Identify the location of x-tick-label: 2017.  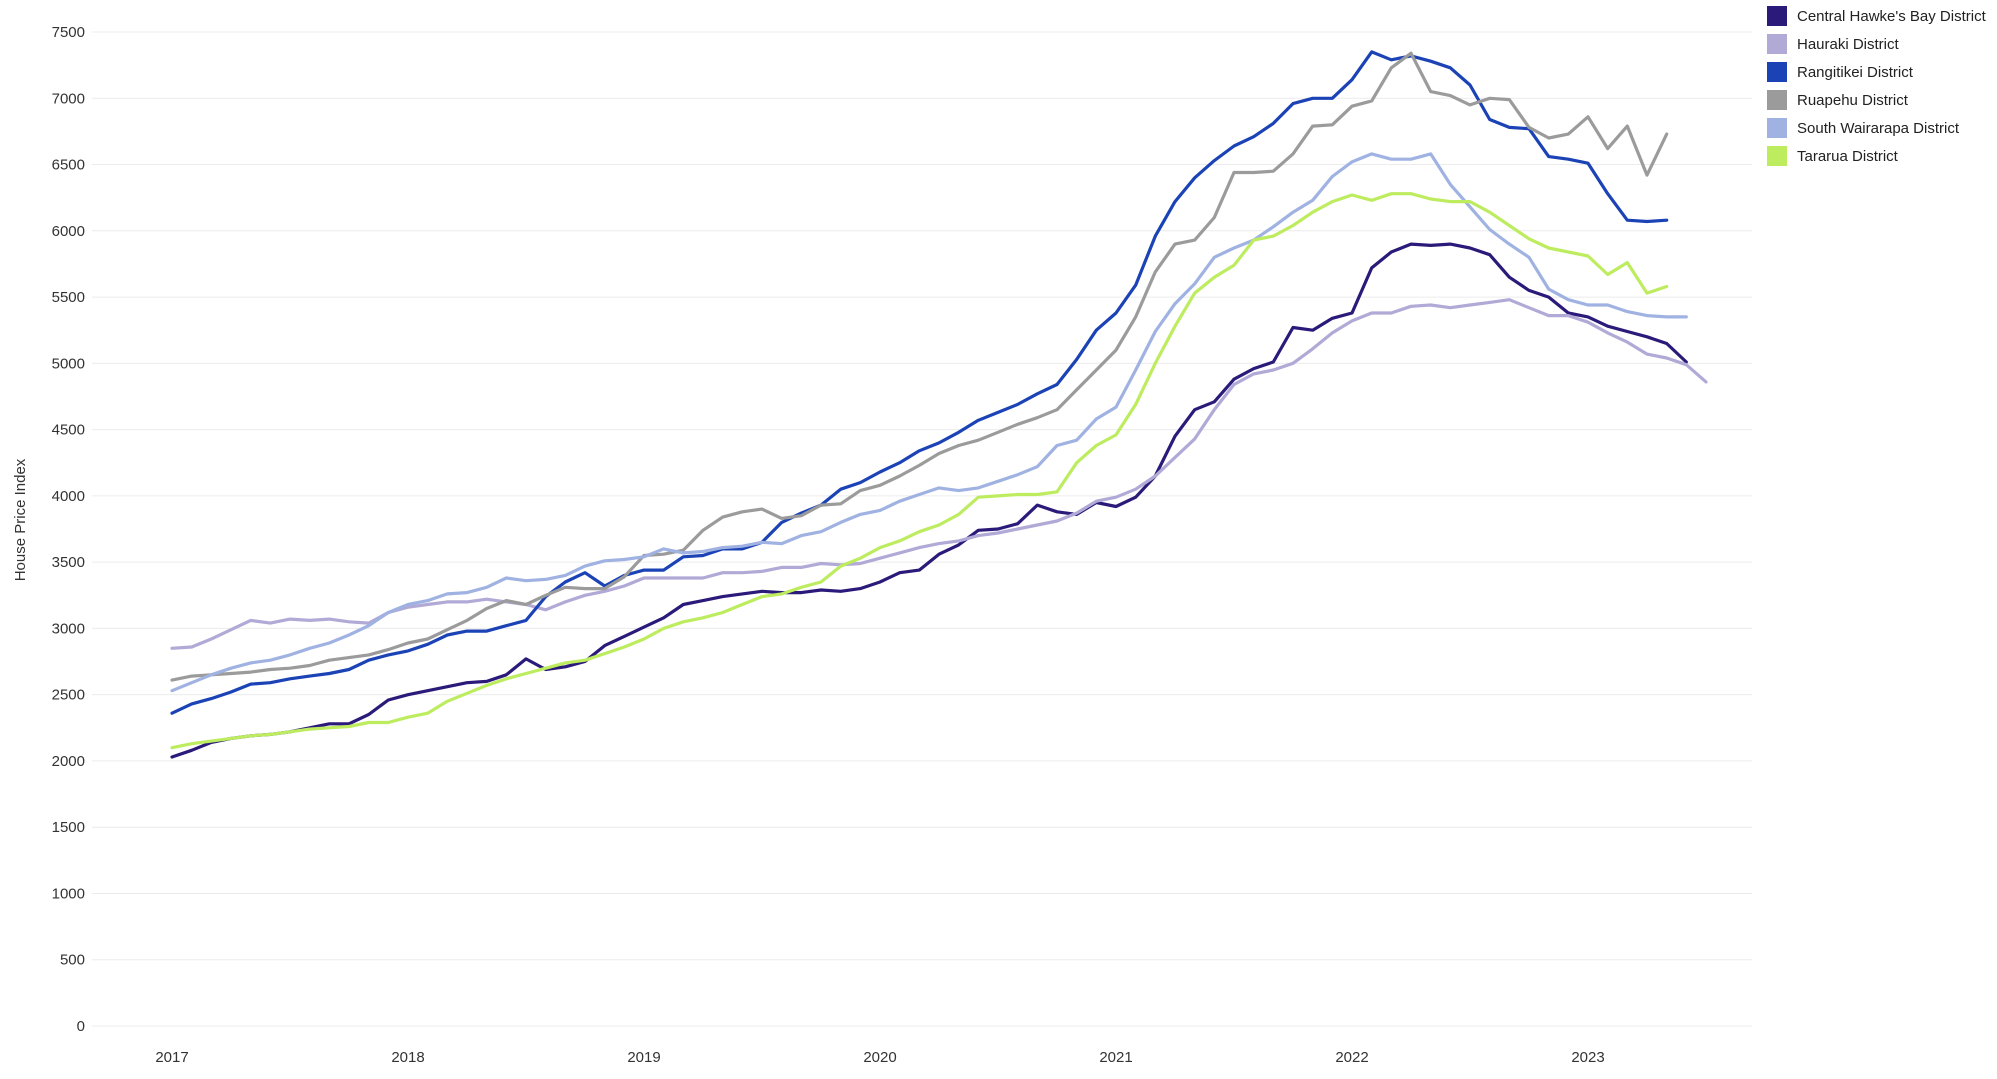
(171, 1057).